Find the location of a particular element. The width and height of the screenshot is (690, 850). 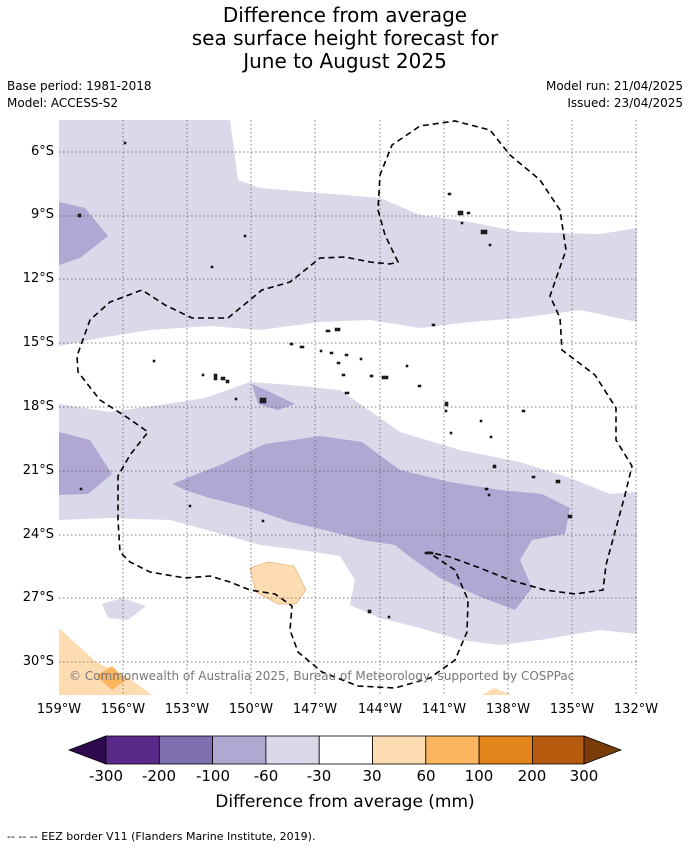

lon-label-138w: 138°W is located at coordinates (508, 709).